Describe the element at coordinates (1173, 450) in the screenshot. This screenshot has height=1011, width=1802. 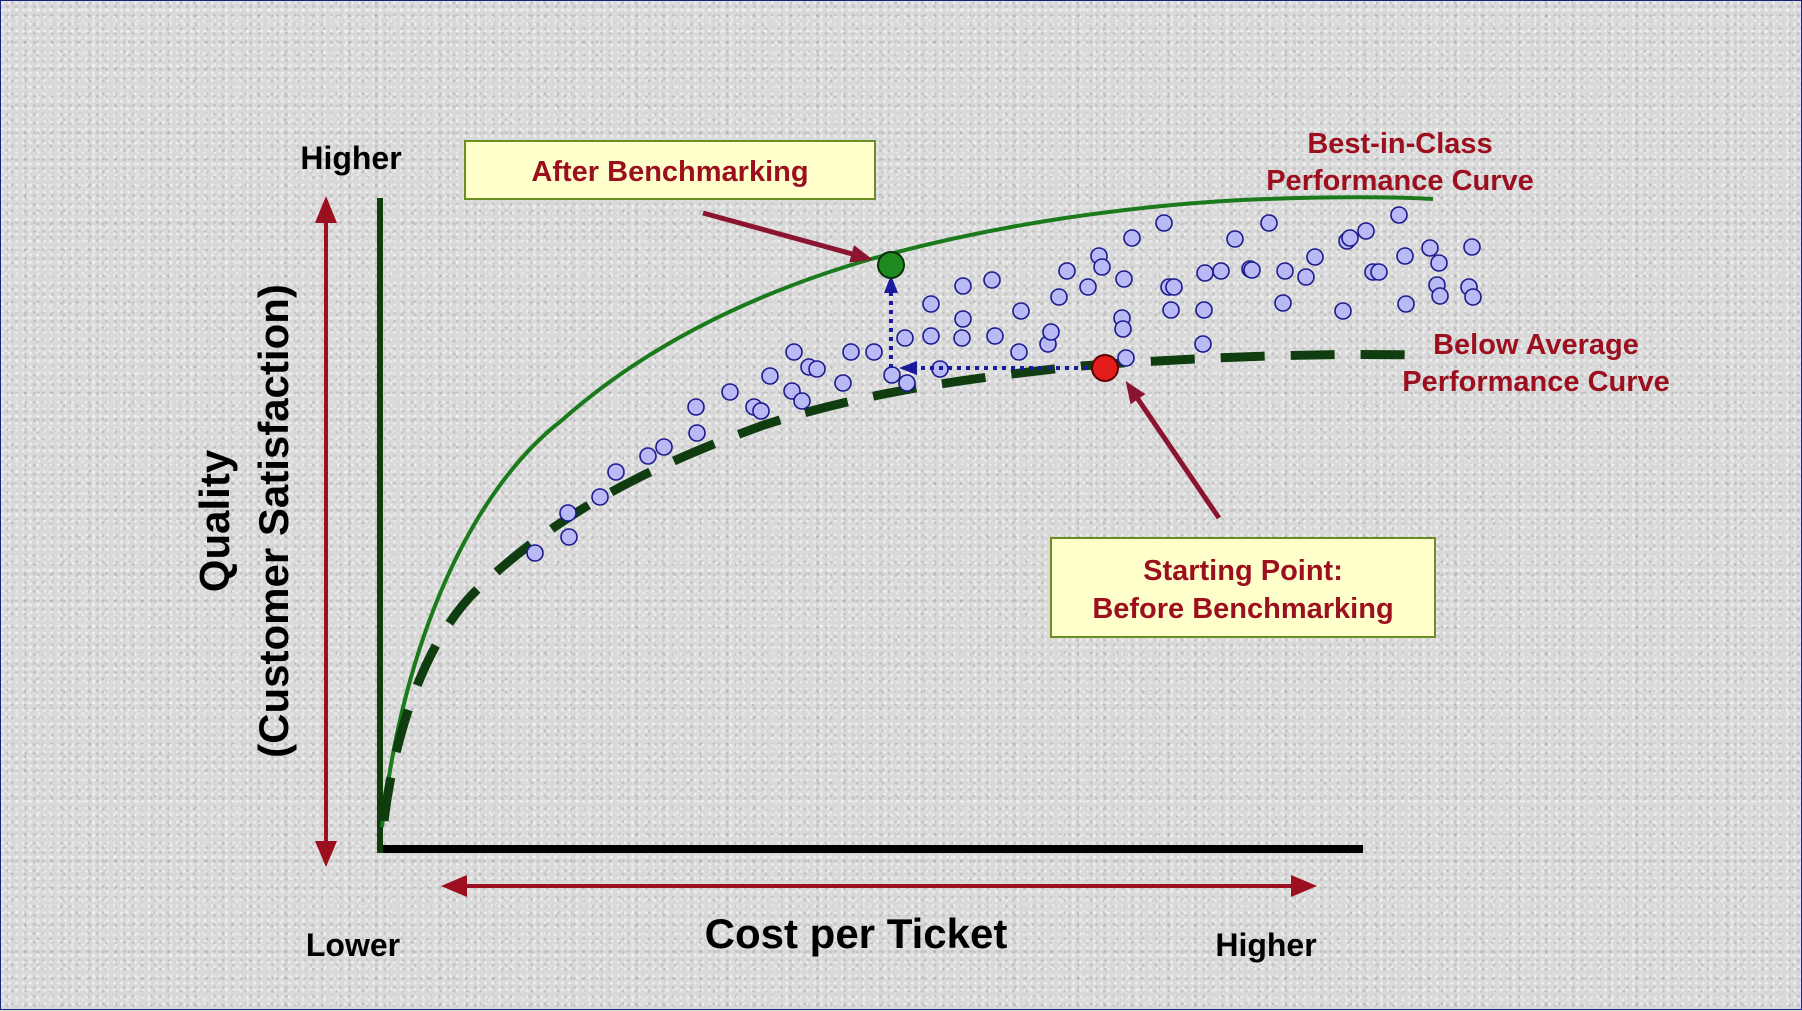
I see `starting-callout-arrow` at that location.